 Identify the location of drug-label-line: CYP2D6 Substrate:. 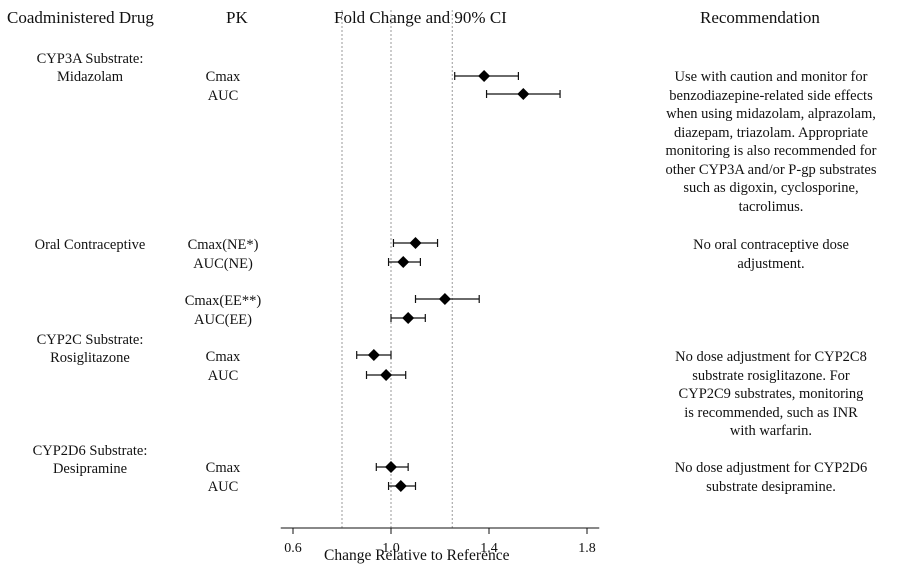
(90, 451).